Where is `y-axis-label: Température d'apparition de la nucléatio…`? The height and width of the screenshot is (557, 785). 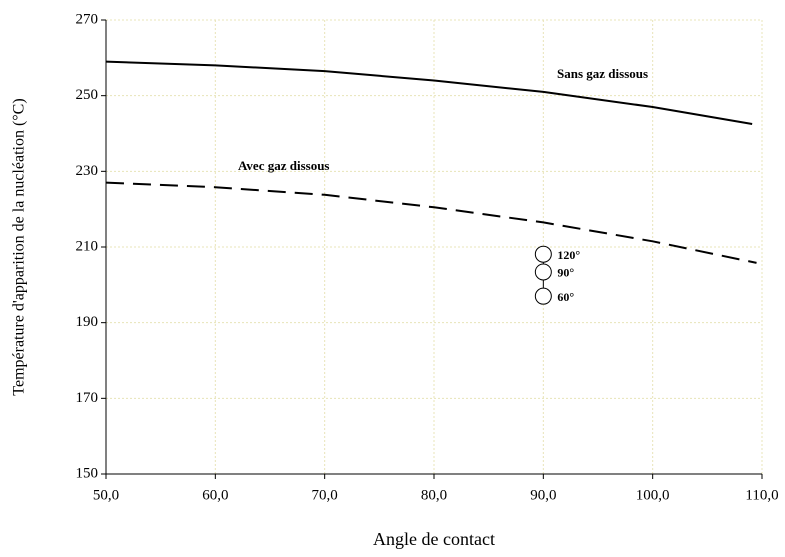
y-axis-label: Température d'apparition de la nucléatio… is located at coordinates (19, 246).